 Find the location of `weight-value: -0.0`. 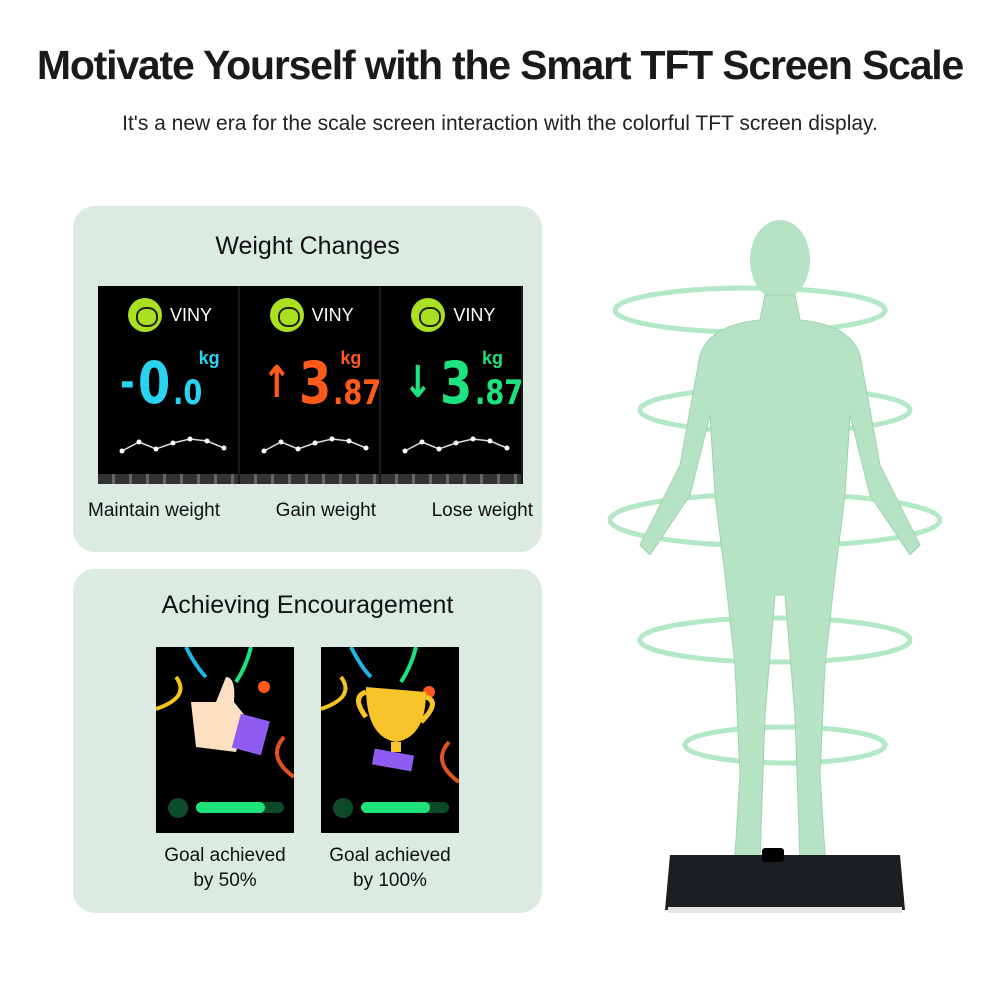

weight-value: -0.0 is located at coordinates (164, 383).